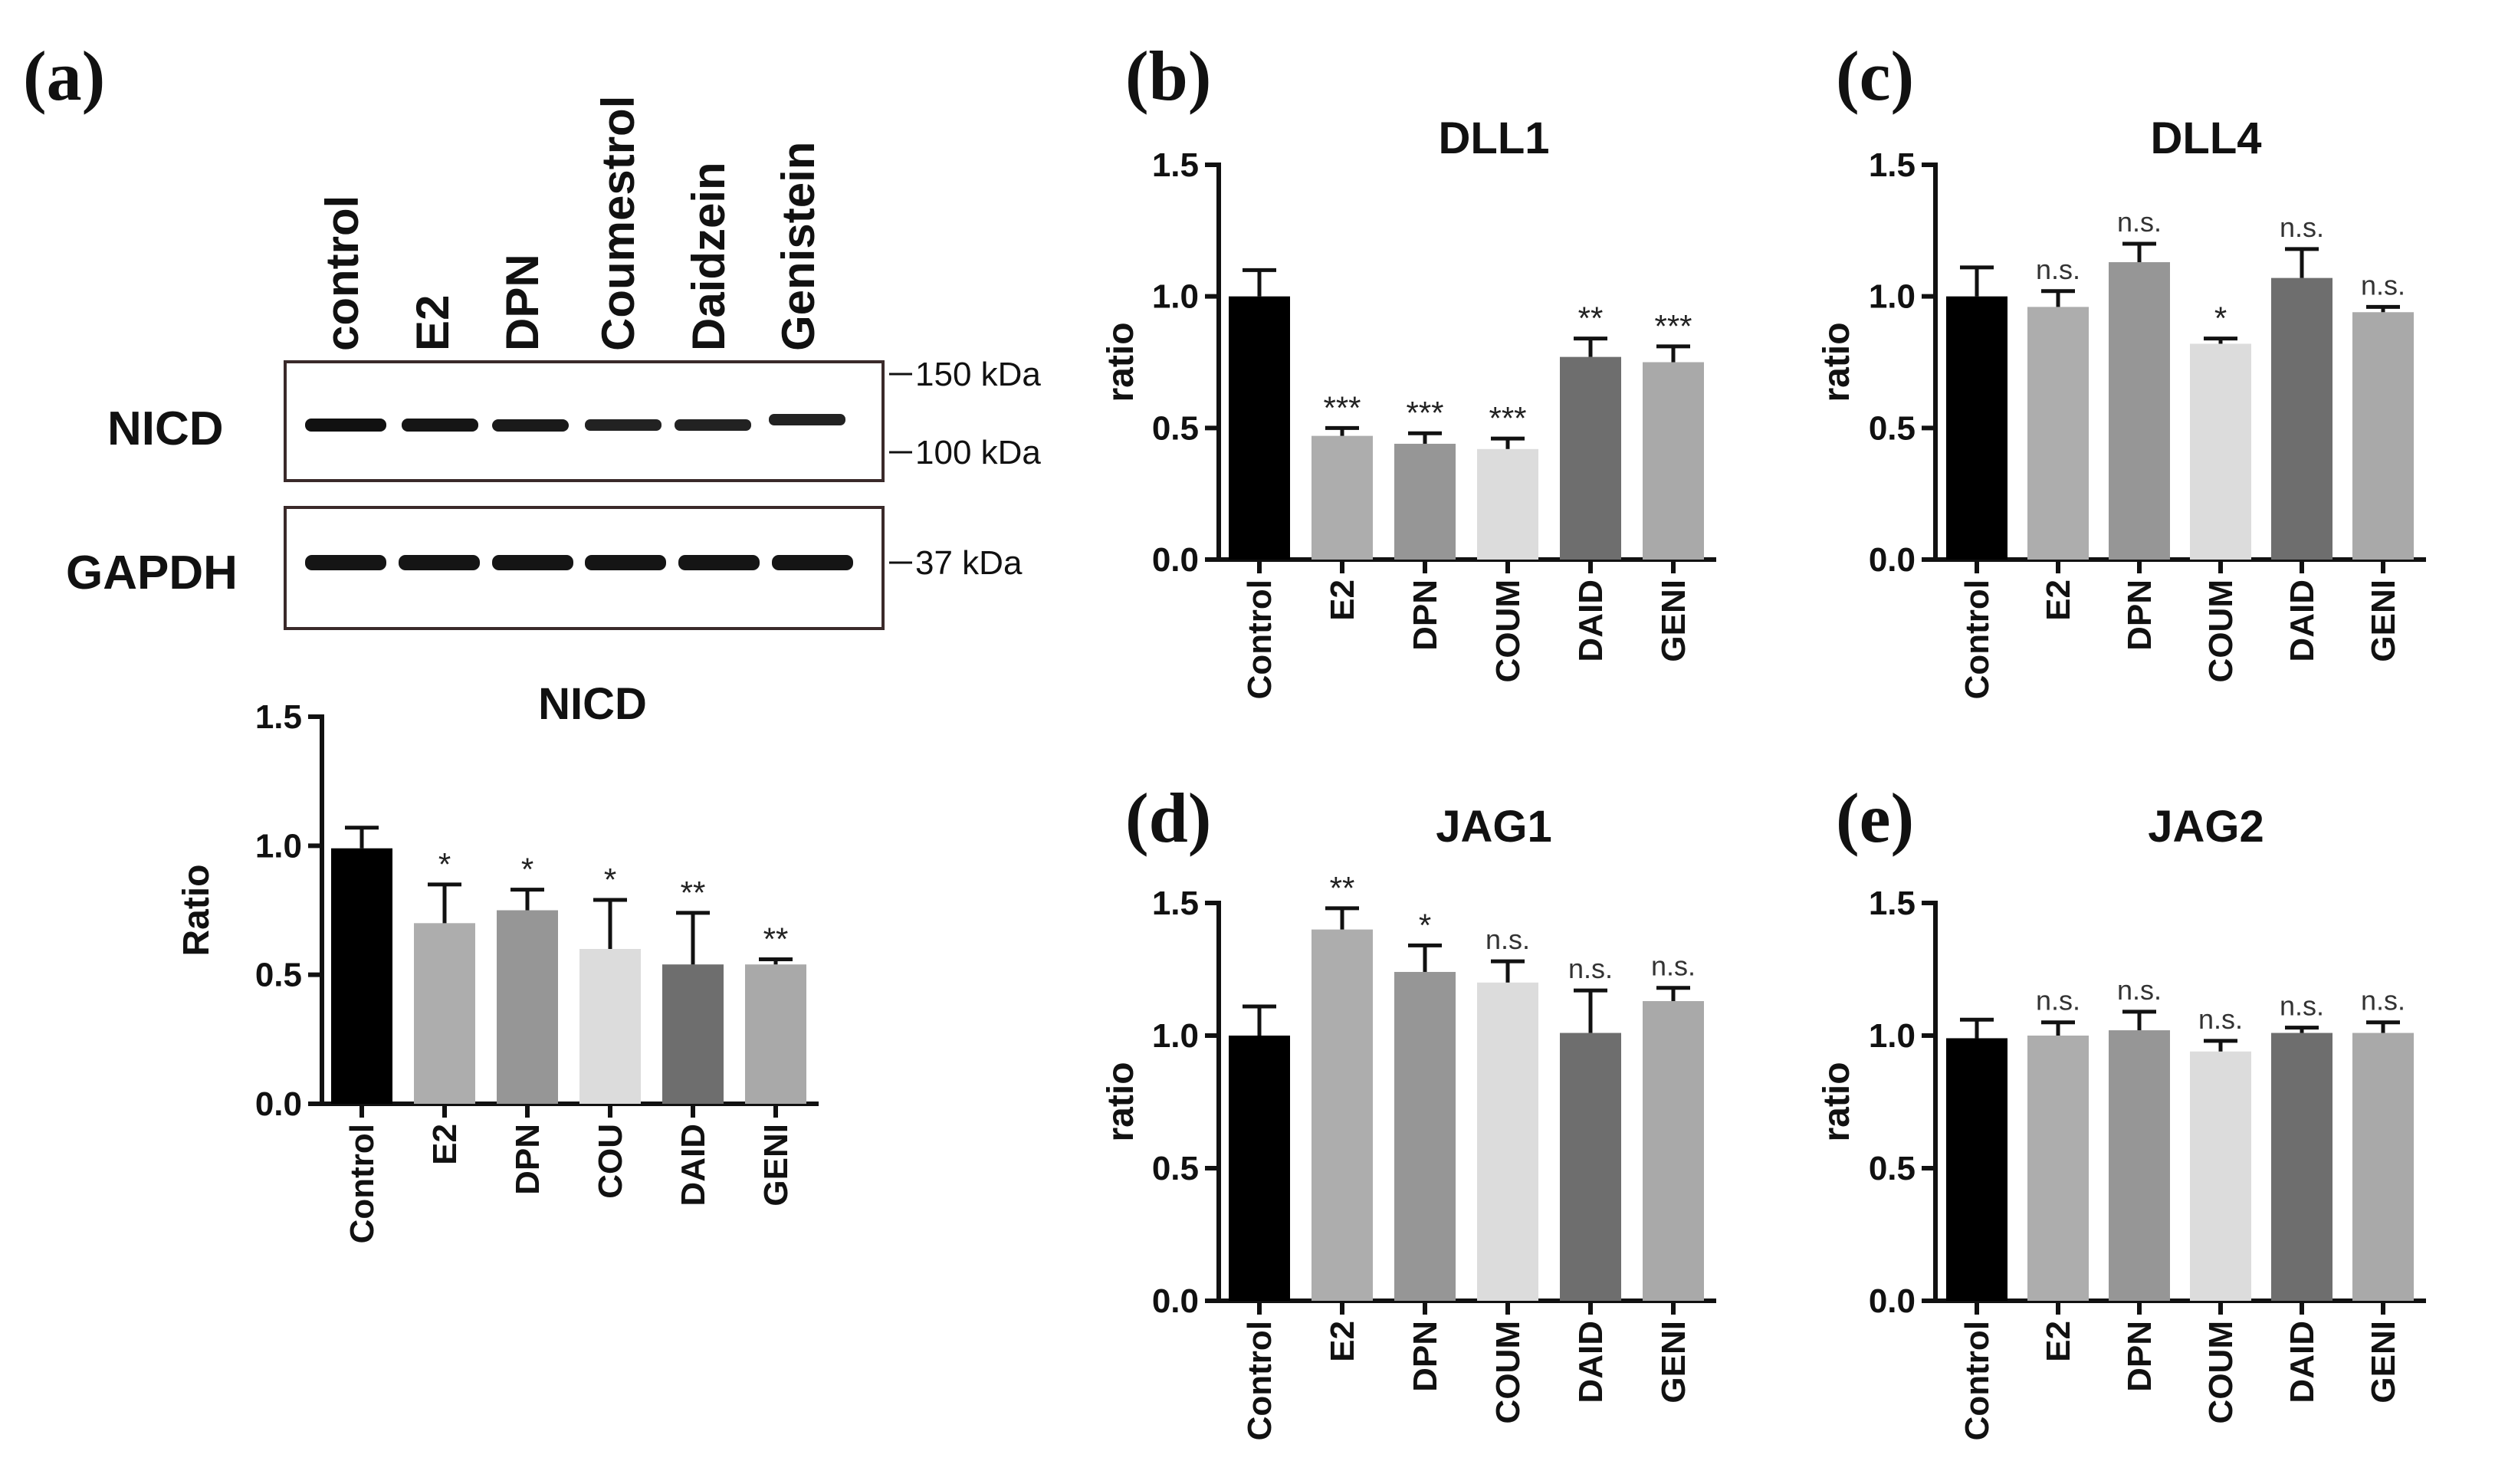  I want to click on dll4-significance-e2: n.s., so click(2058, 269).